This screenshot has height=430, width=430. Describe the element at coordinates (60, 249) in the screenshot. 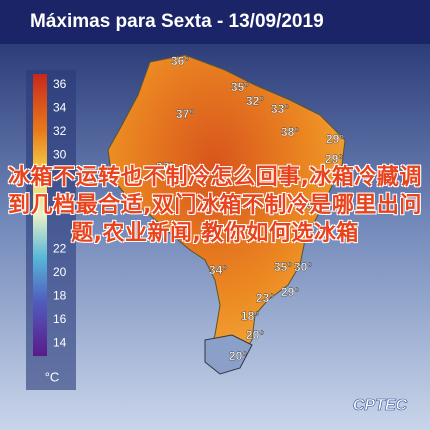

I see `legend-tick: 22` at that location.